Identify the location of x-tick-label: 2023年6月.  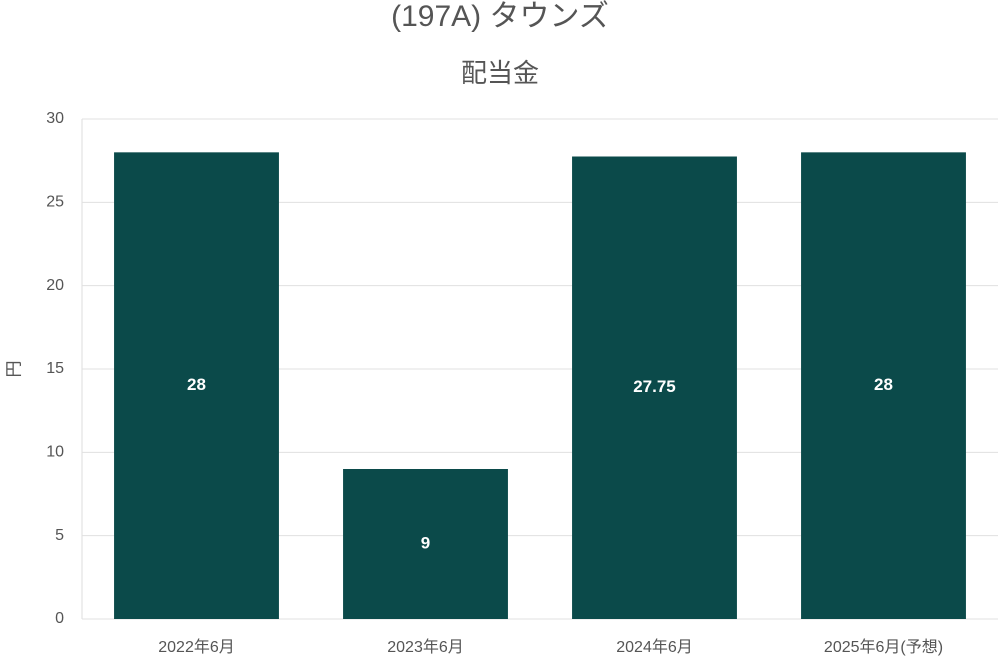
(425, 647).